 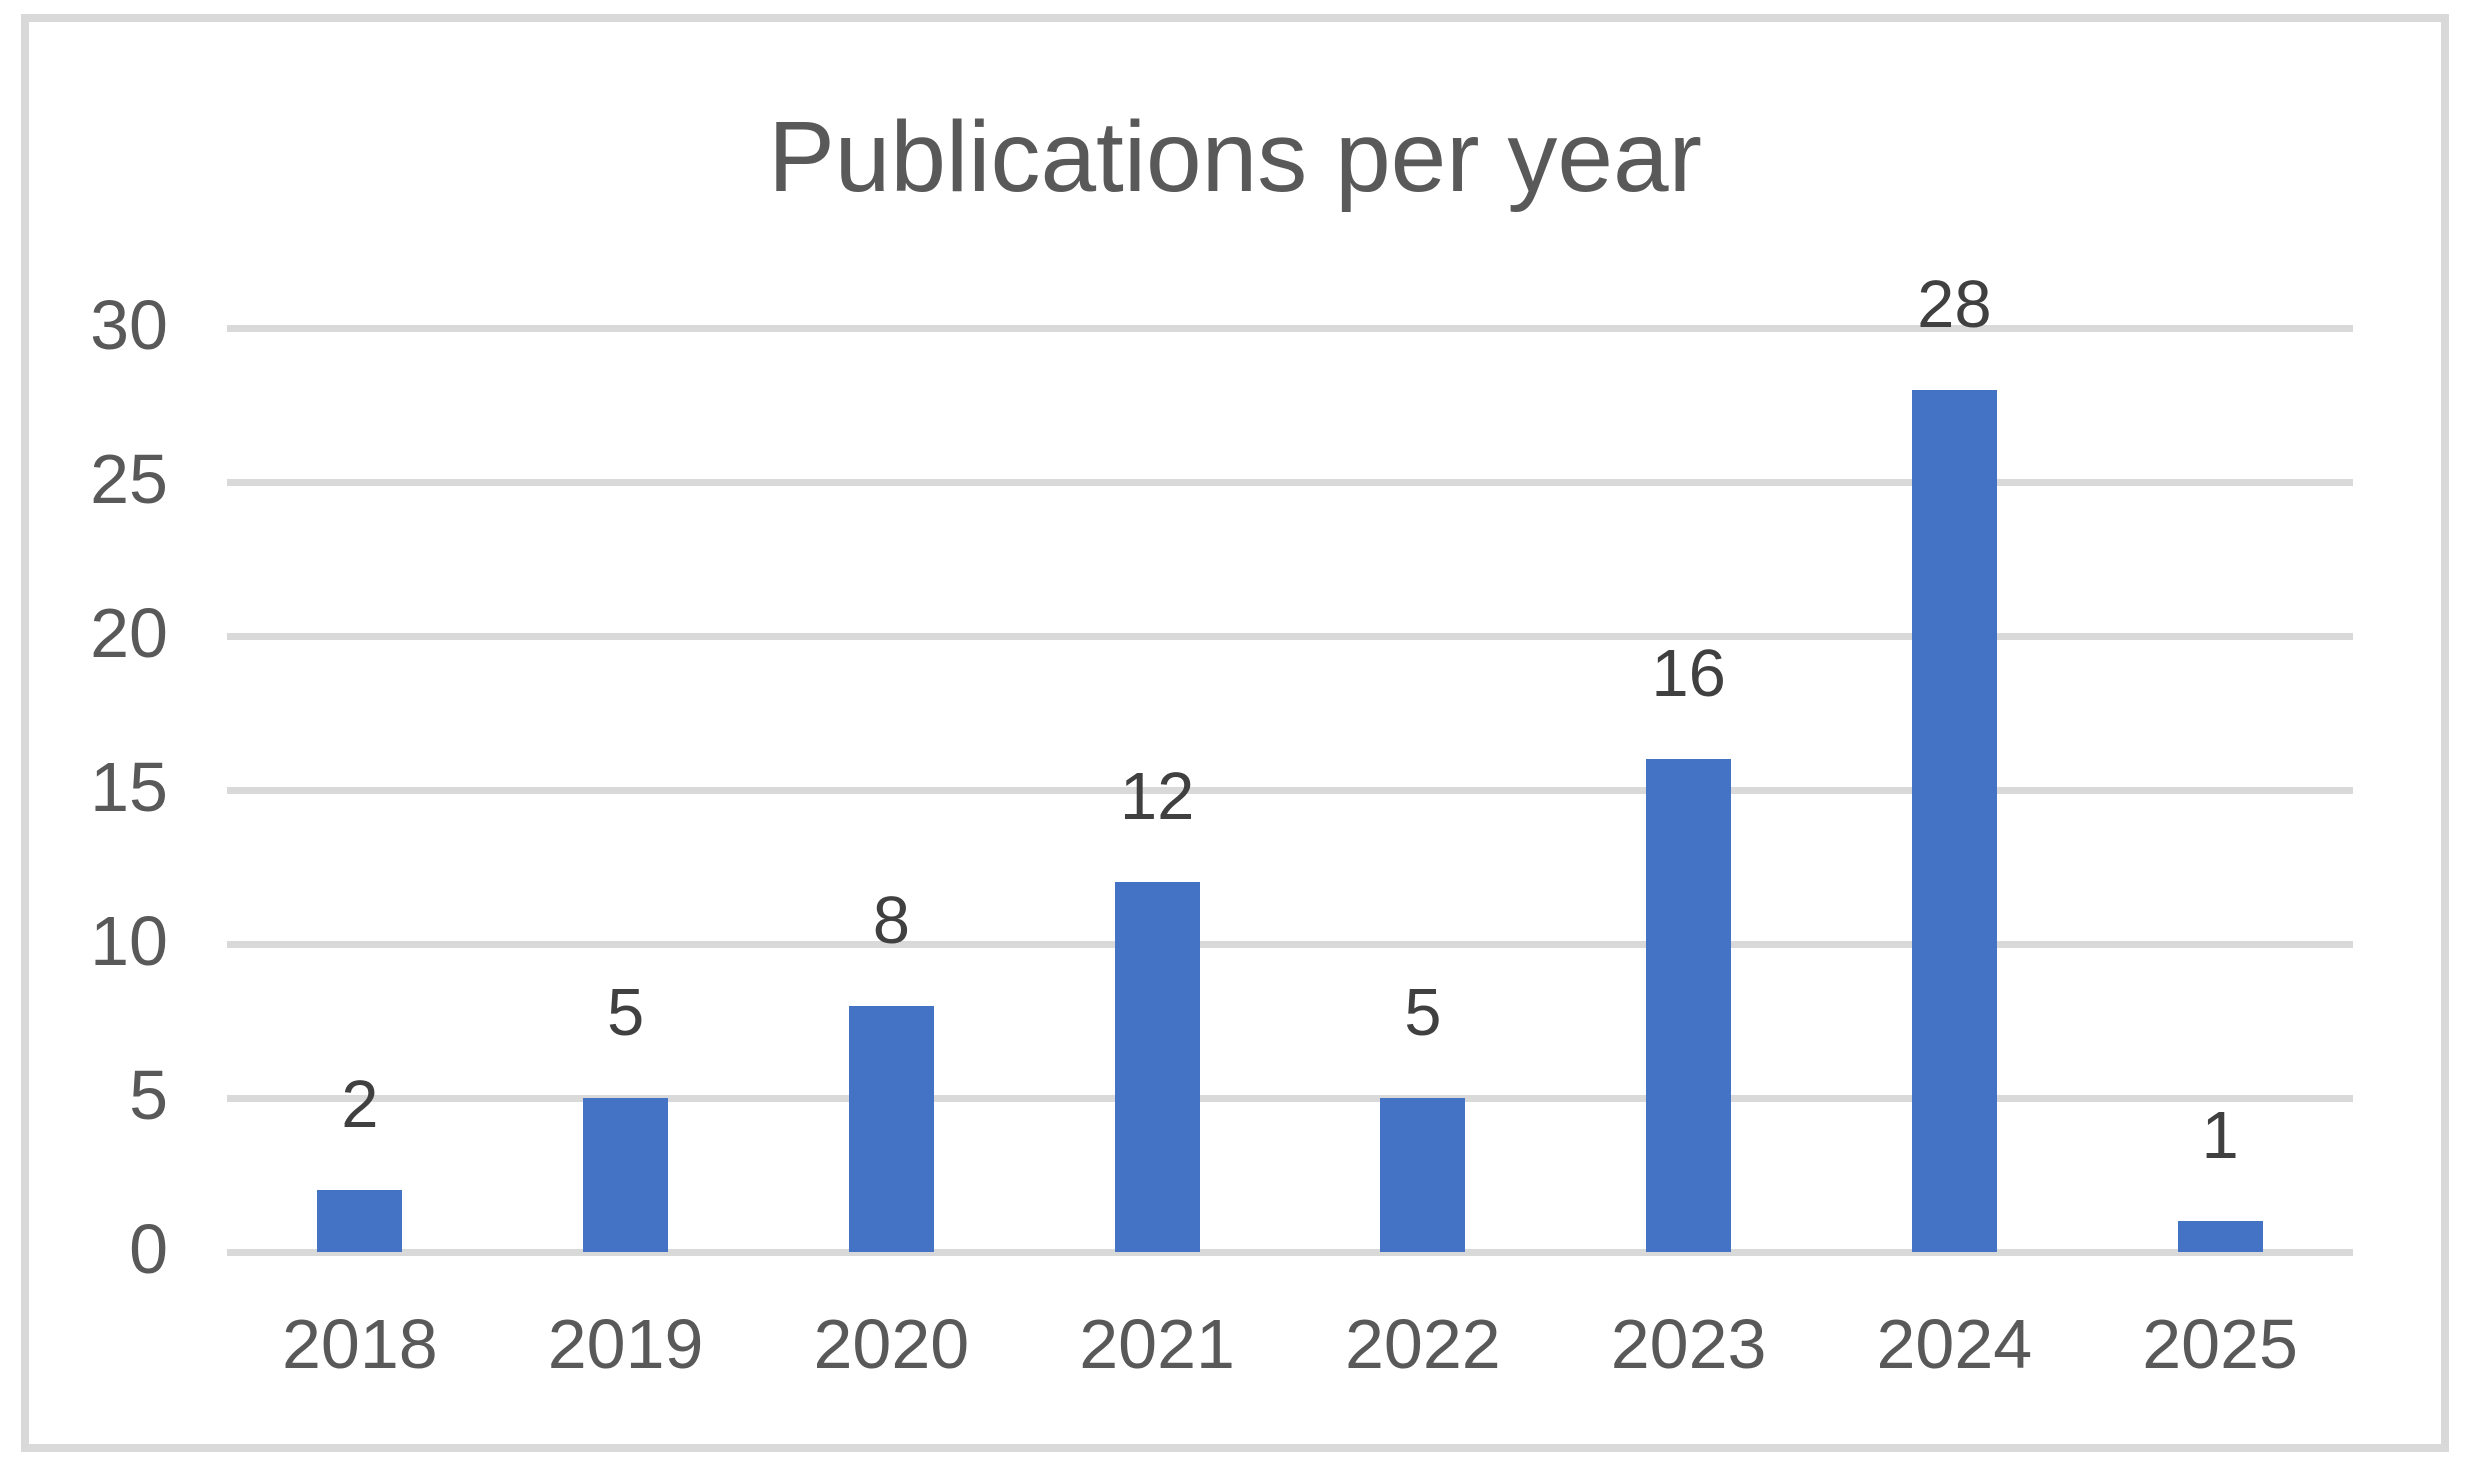 I want to click on bar-2021, so click(x=1157, y=1067).